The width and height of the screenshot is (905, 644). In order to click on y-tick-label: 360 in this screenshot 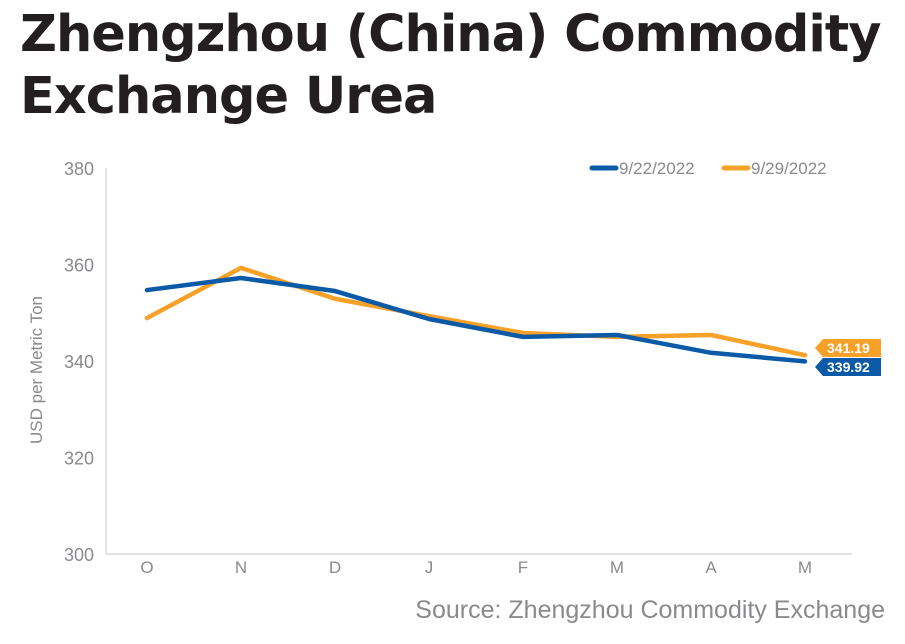, I will do `click(79, 266)`.